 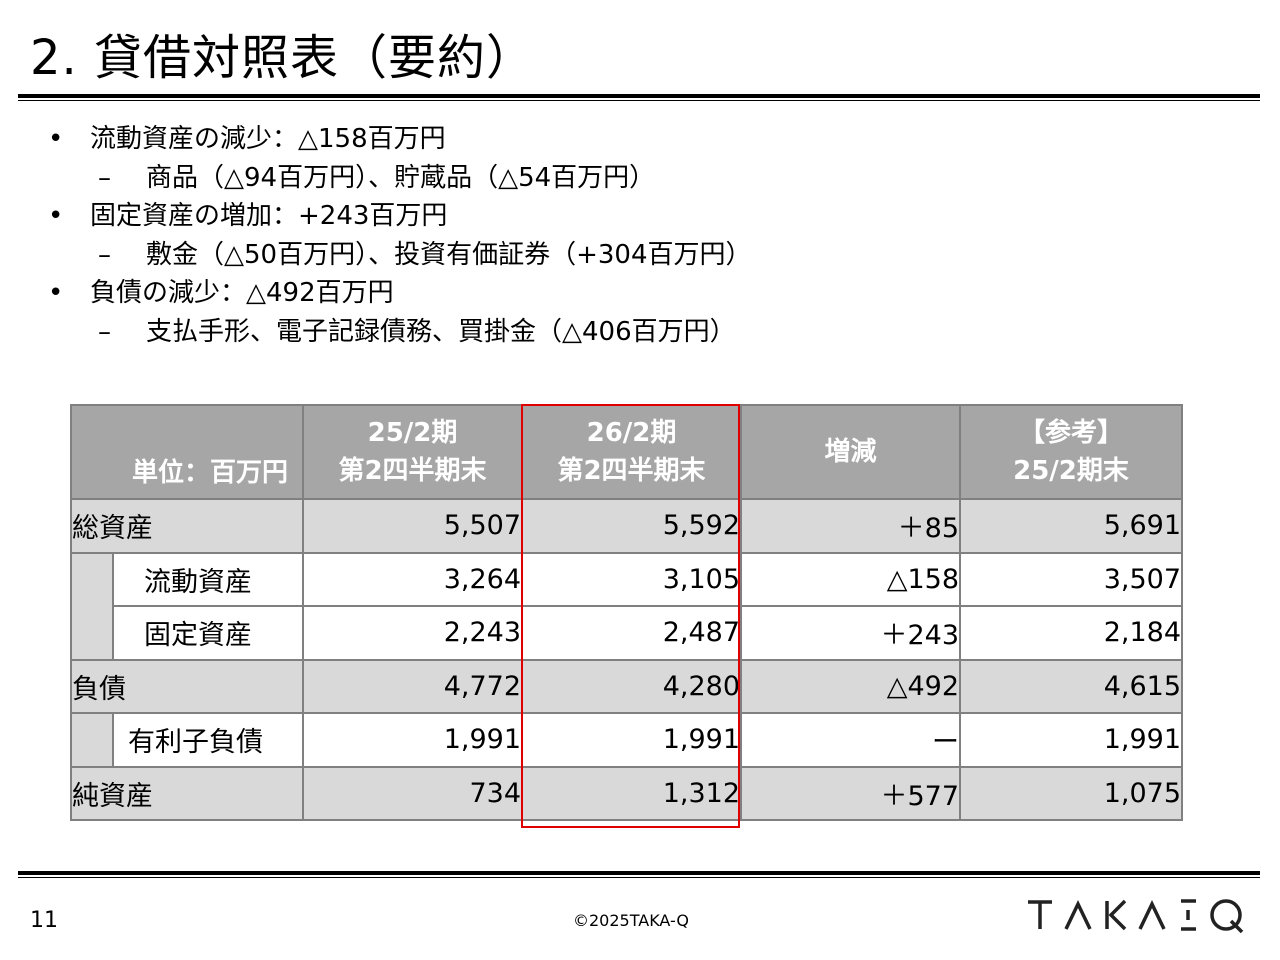 What do you see at coordinates (283, 58) in the screenshot?
I see `page-title: 2. 貸借対照表（要約）` at bounding box center [283, 58].